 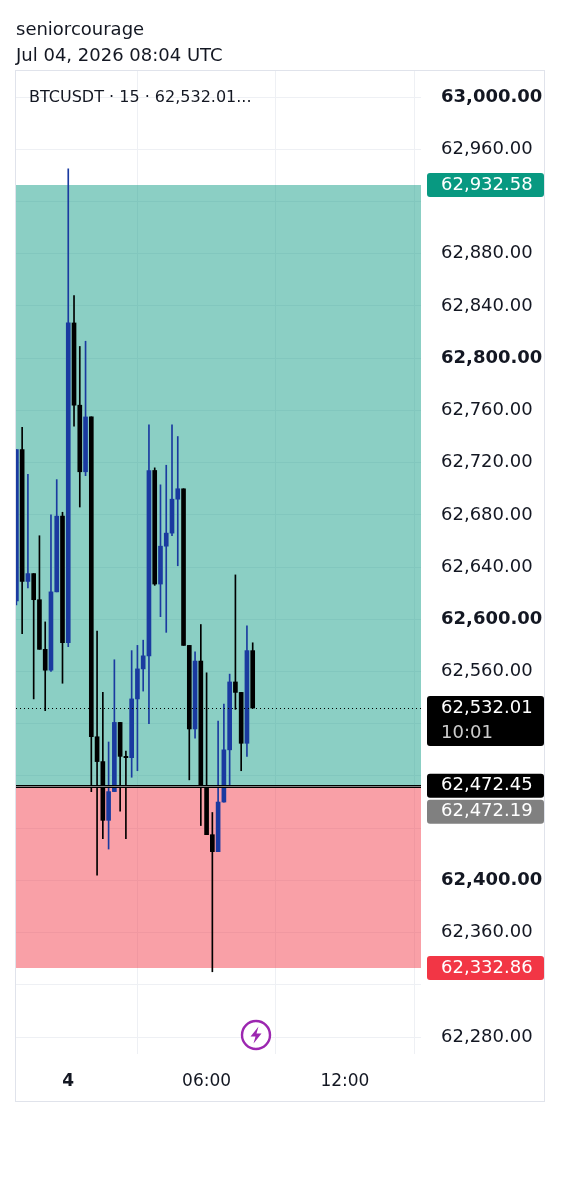 I want to click on y-tick-label: 62,960.00, so click(x=487, y=147).